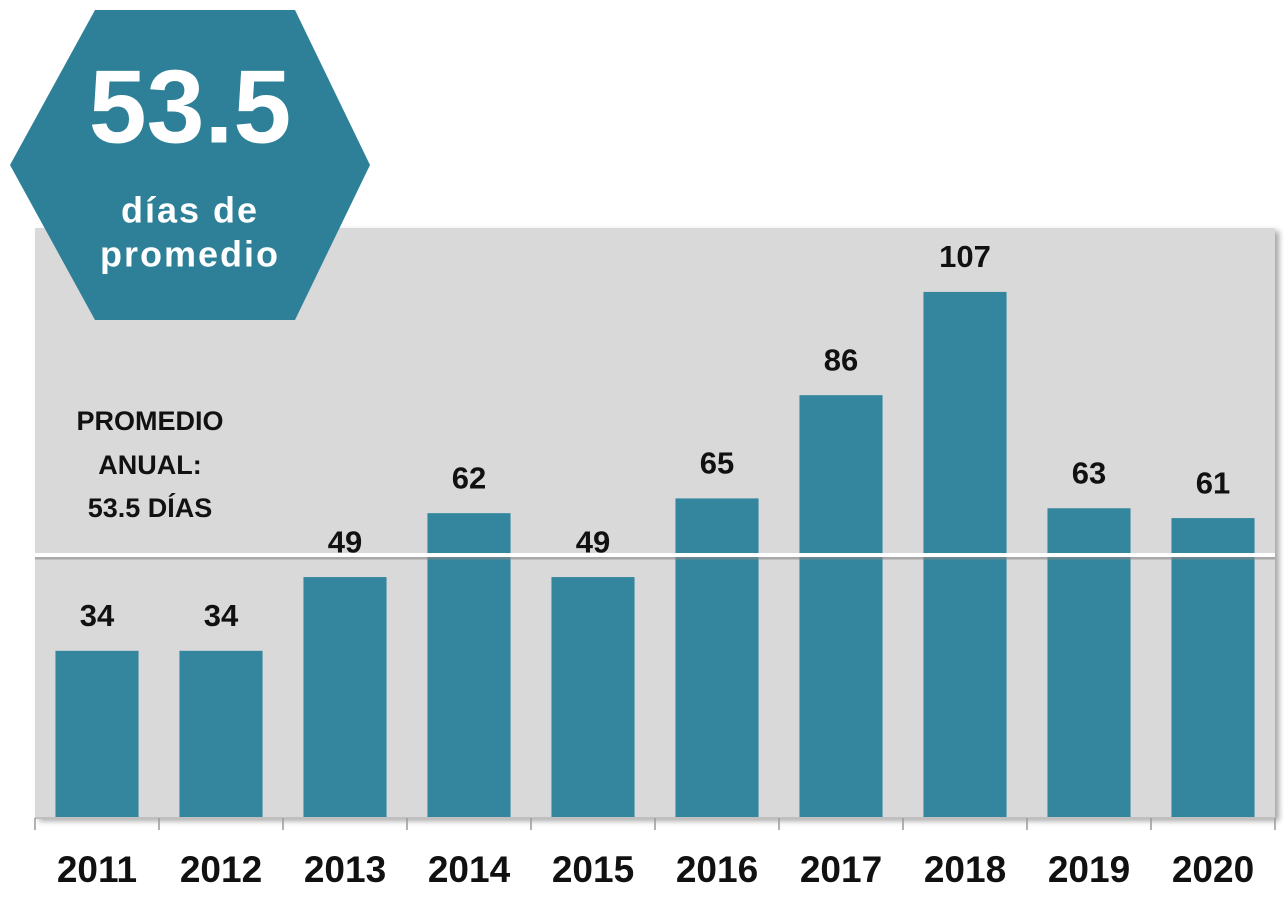  What do you see at coordinates (149, 421) in the screenshot?
I see `annotation: PROMEDIO` at bounding box center [149, 421].